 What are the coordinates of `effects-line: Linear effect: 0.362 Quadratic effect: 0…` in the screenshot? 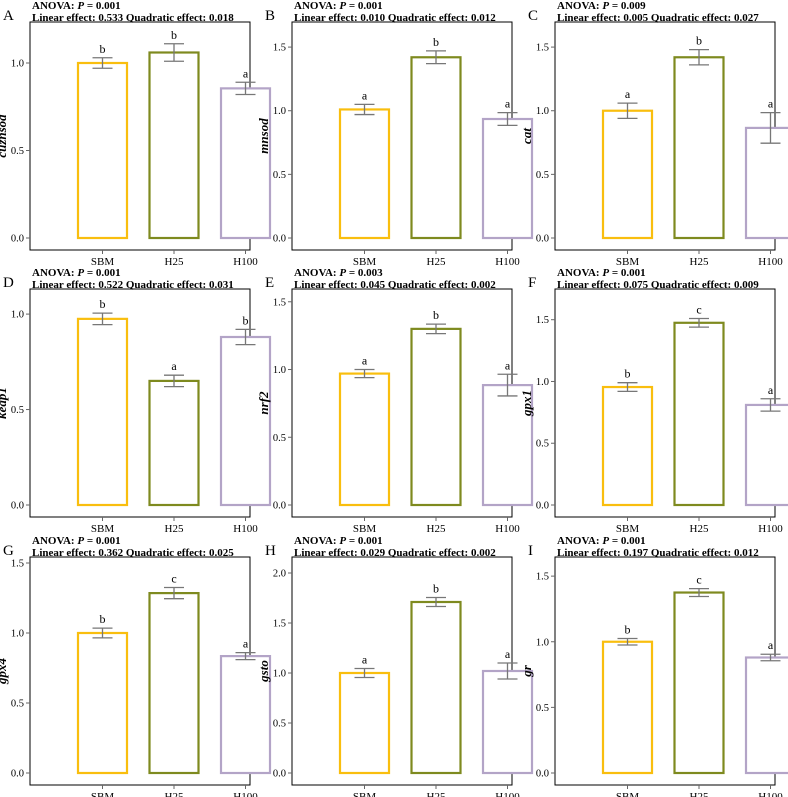 It's located at (133, 553).